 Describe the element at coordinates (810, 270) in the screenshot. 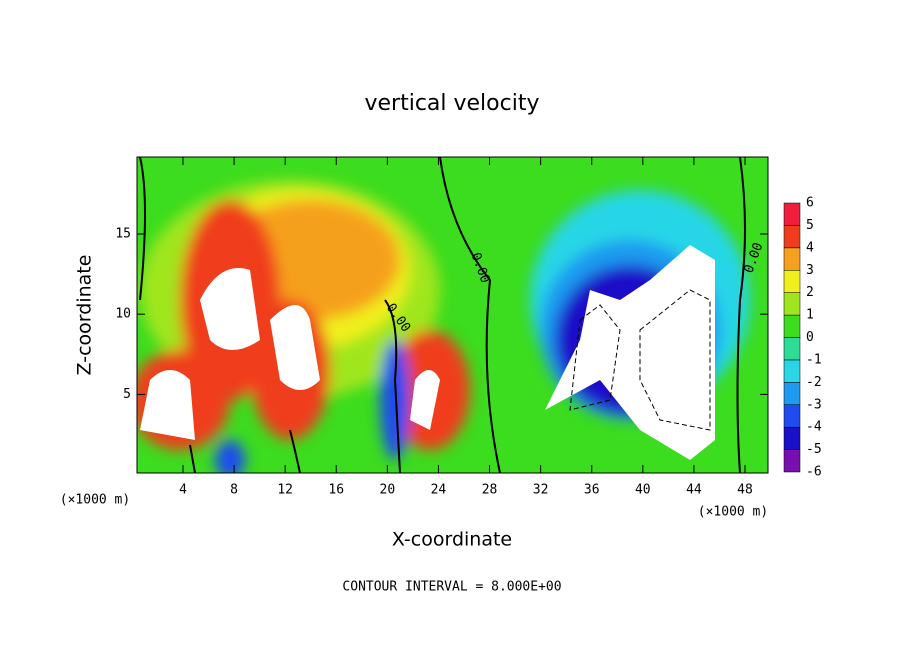

I see `colorbar-label: 3` at that location.